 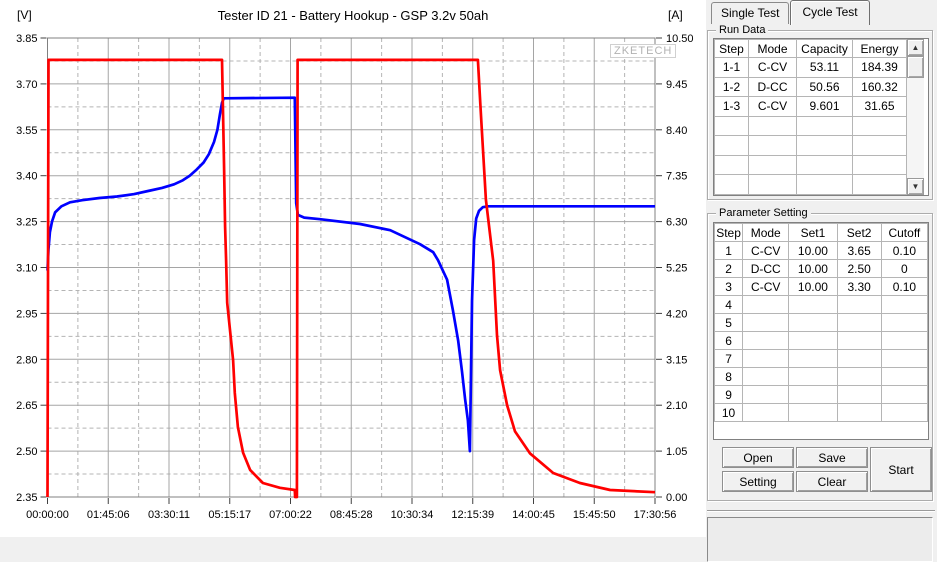 What do you see at coordinates (824, 48) in the screenshot?
I see `column-header: Capacity` at bounding box center [824, 48].